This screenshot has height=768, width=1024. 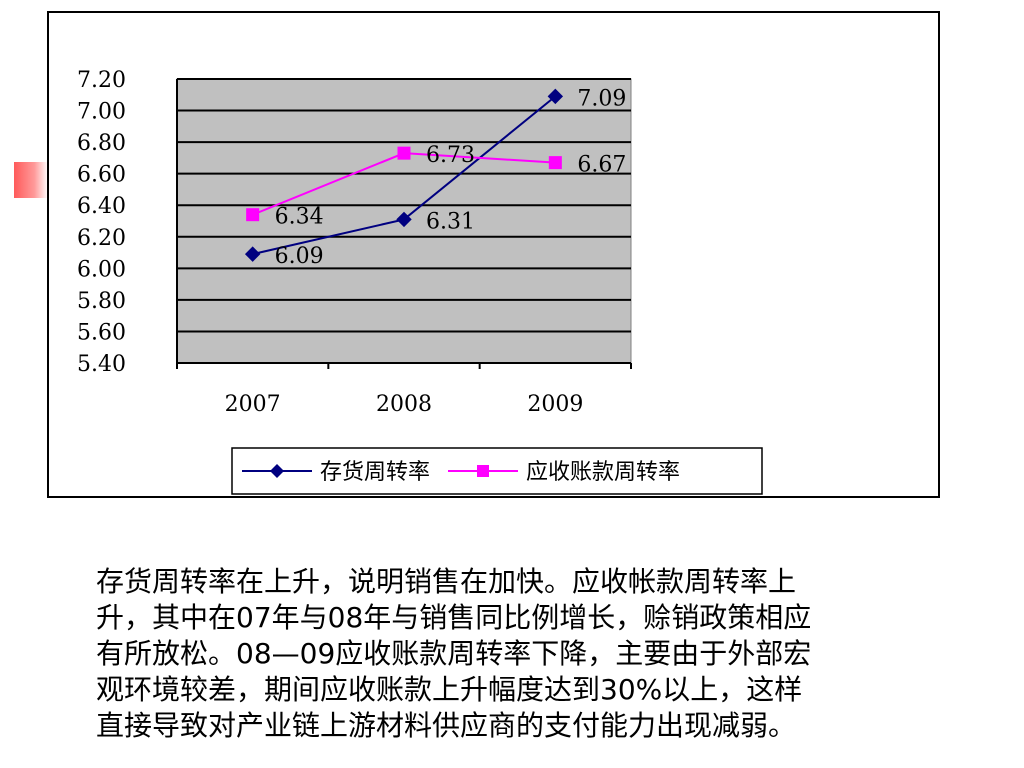 I want to click on y-tick-label: 5.80, so click(x=101, y=301).